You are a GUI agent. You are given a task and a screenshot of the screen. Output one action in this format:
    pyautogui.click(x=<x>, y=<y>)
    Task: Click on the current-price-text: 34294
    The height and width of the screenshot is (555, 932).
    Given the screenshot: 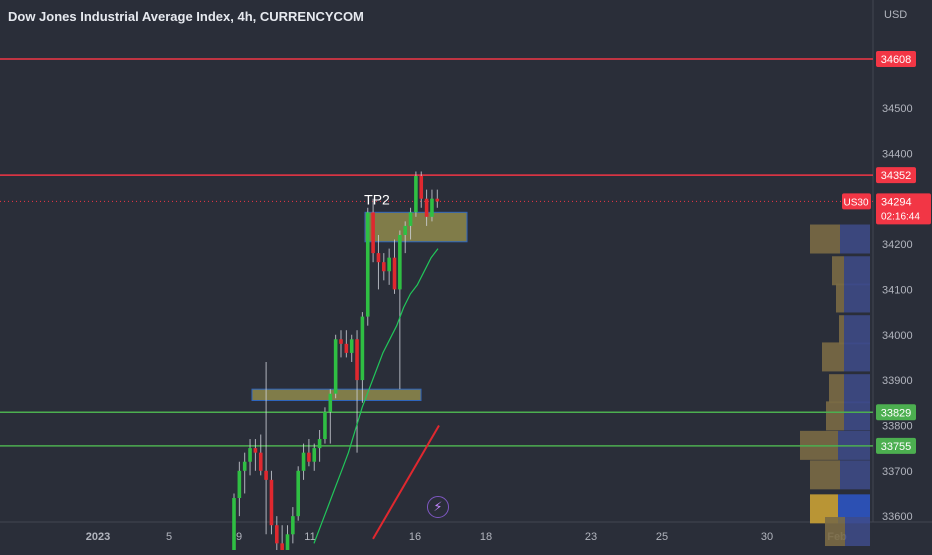 What is the action you would take?
    pyautogui.click(x=896, y=202)
    